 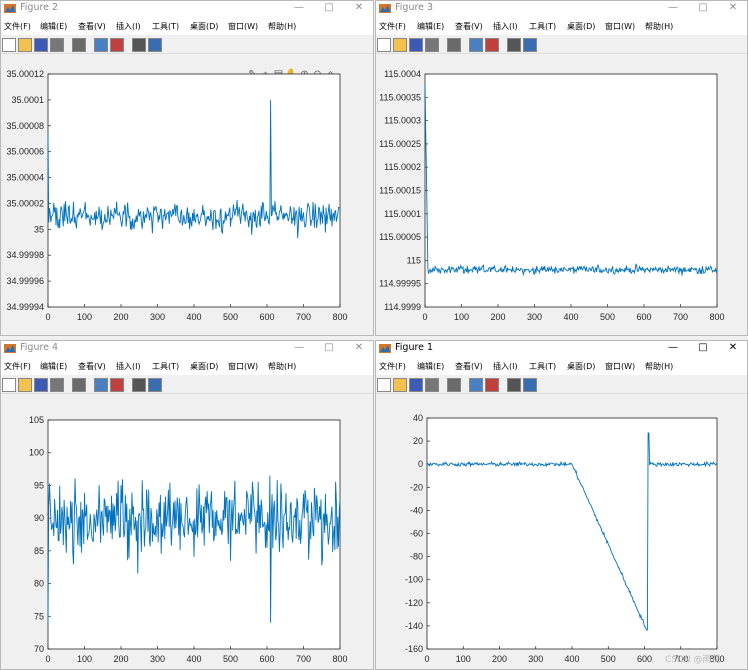 I want to click on axes-box, so click(x=572, y=533).